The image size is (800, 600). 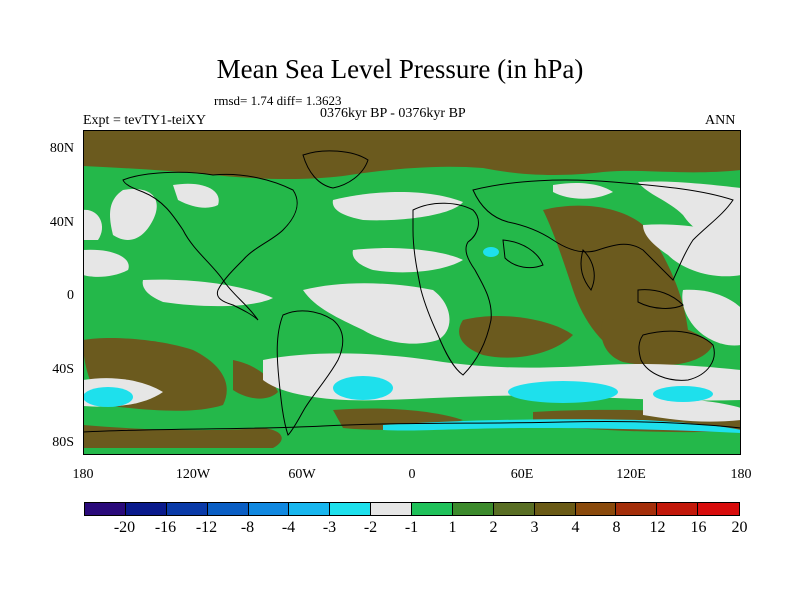 I want to click on lat-label-80s: 80S, so click(x=63, y=442).